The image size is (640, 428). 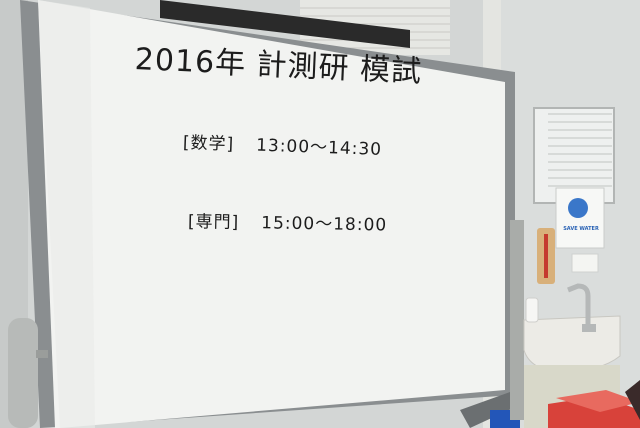 What do you see at coordinates (23, 373) in the screenshot?
I see `board-stand-left` at bounding box center [23, 373].